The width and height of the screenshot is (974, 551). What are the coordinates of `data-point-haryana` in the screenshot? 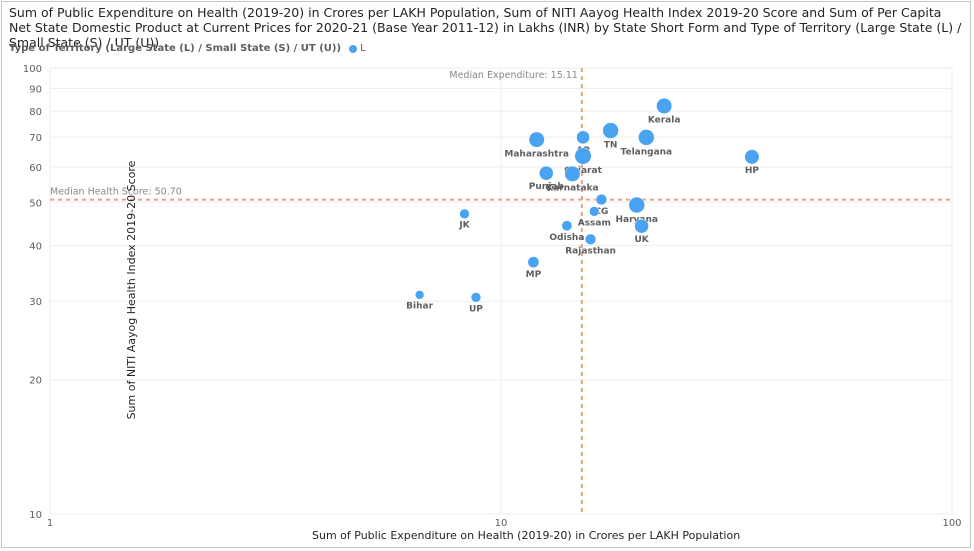 It's located at (637, 205).